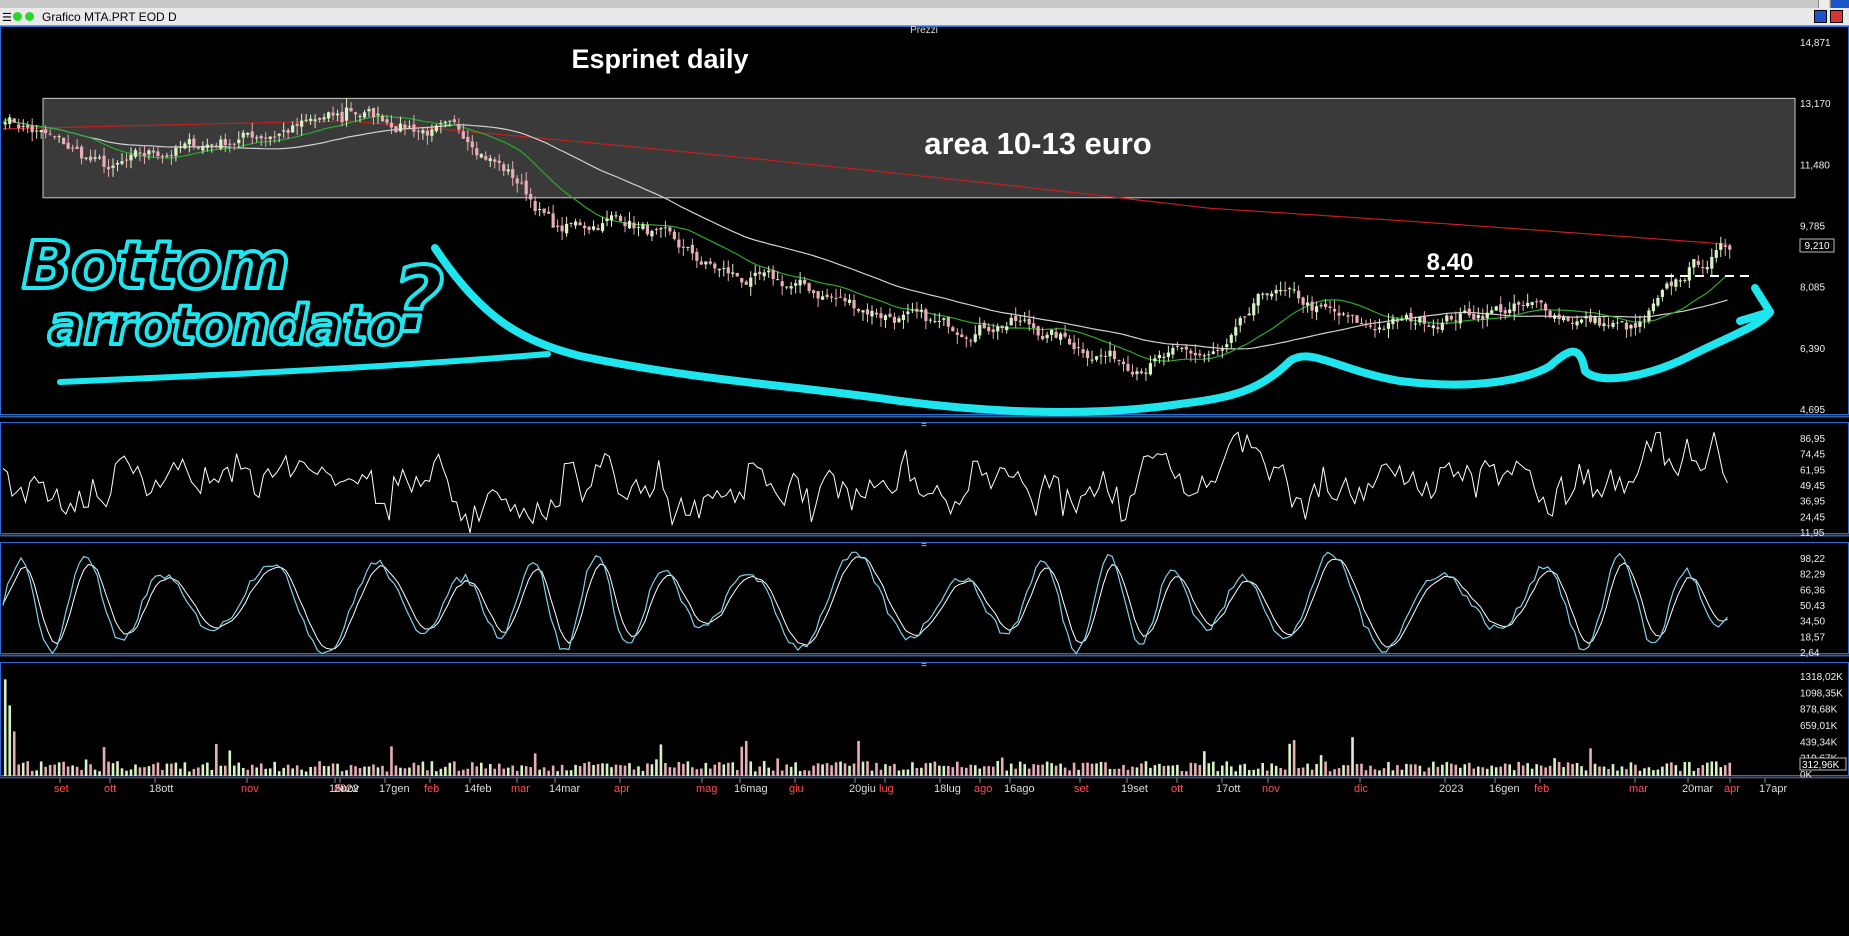 The image size is (1849, 936). What do you see at coordinates (1812, 559) in the screenshot?
I see `osc2-tick-label: 98,22` at bounding box center [1812, 559].